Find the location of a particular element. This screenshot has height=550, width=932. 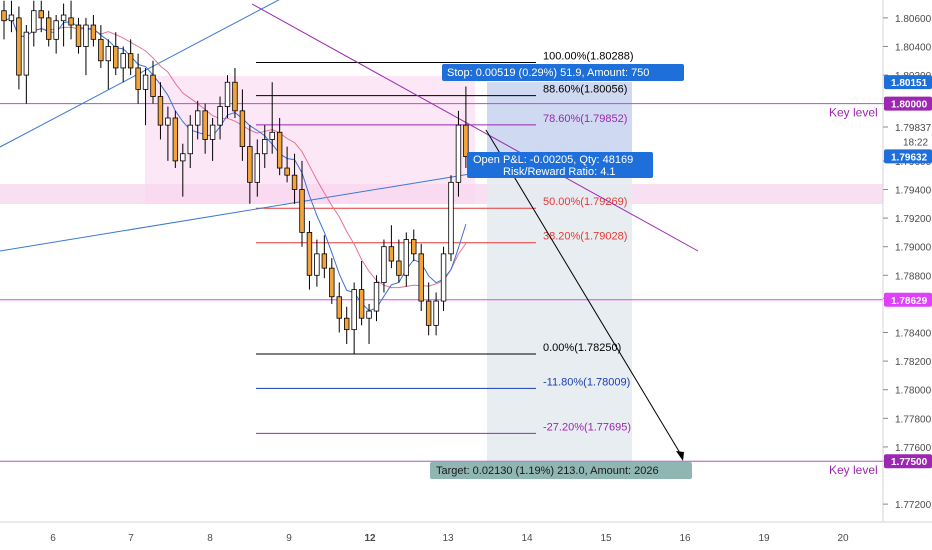

fib-label: 78.60%(1.79852) is located at coordinates (585, 119).